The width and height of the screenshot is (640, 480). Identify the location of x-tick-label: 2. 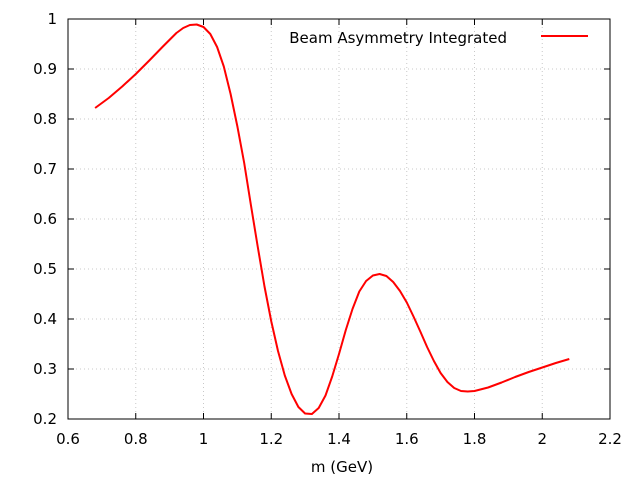
(542, 439).